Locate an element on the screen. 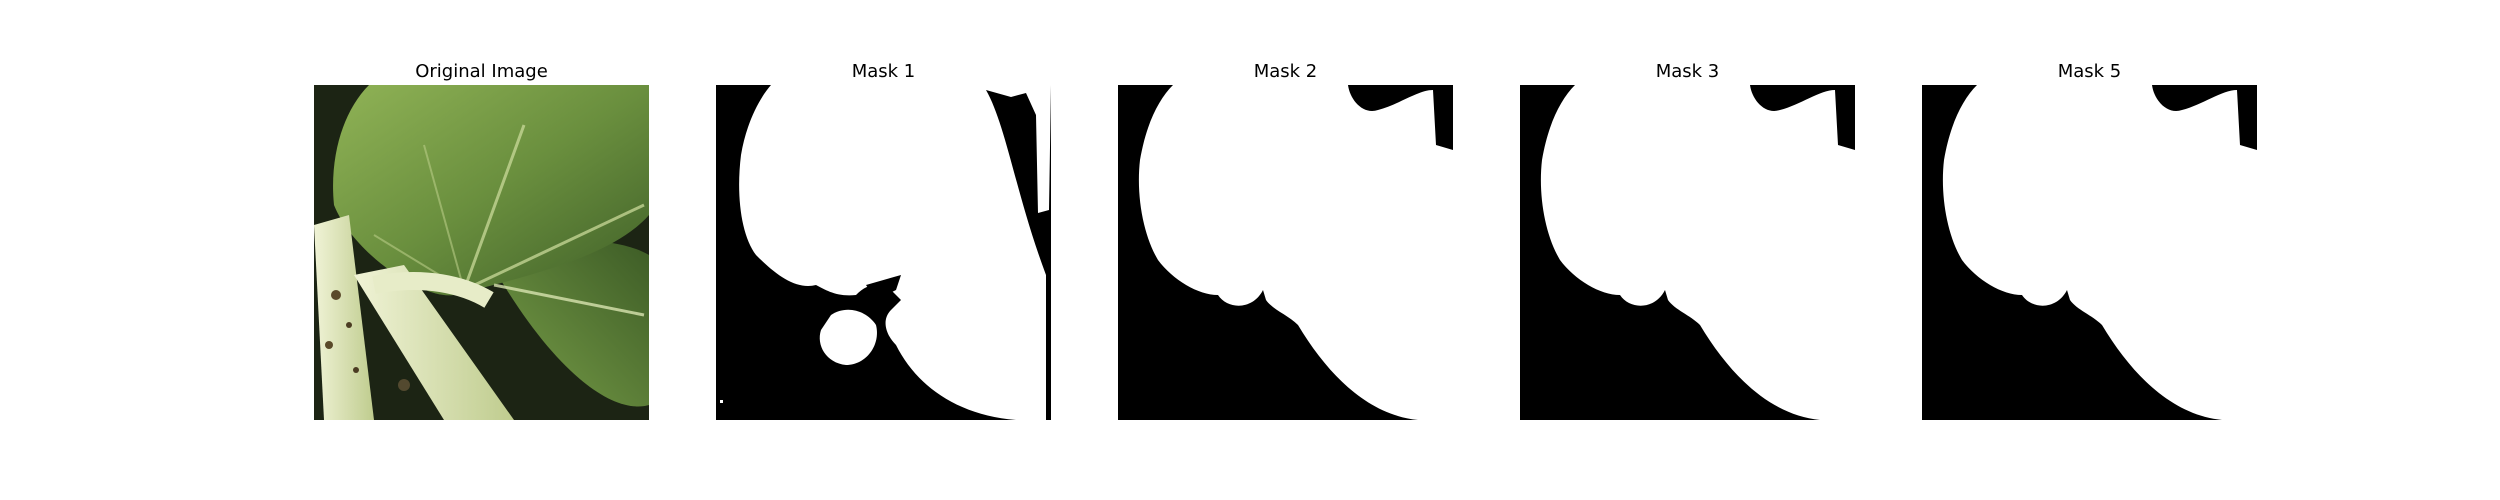 The width and height of the screenshot is (2500, 500). panel-mask-5: Mask 5 is located at coordinates (2089, 240).